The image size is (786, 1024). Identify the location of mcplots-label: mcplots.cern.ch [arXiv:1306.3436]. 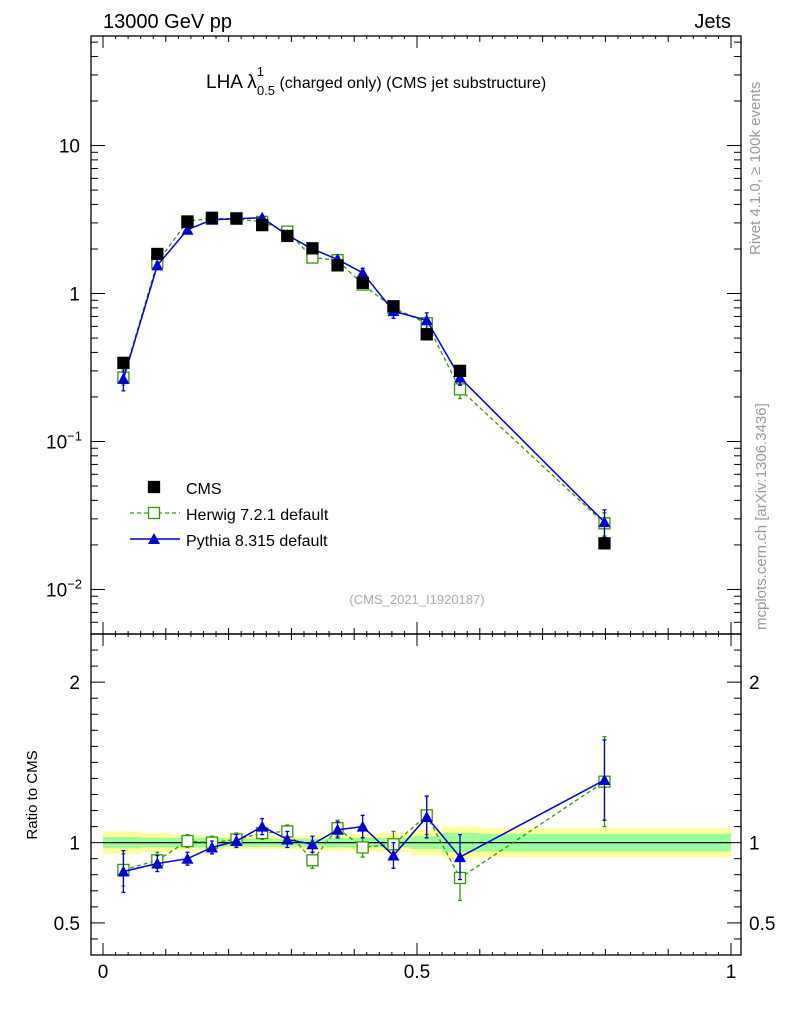
(761, 516).